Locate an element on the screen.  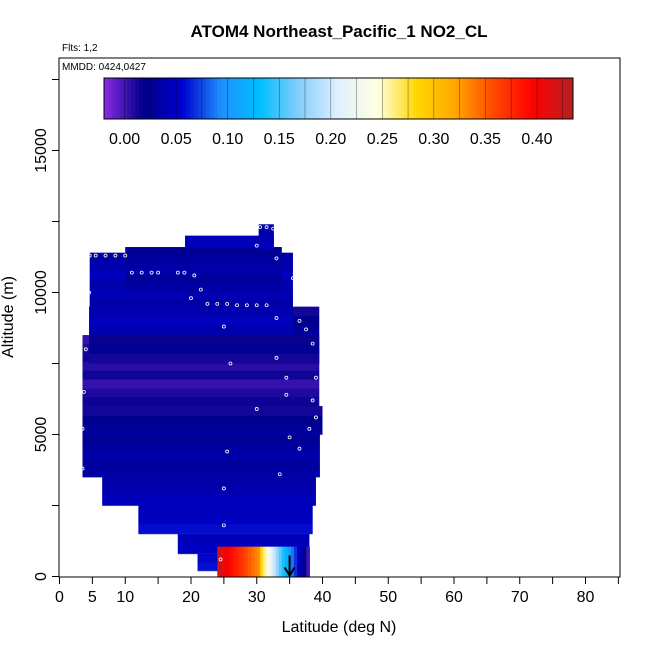
arrow-head is located at coordinates (289, 572).